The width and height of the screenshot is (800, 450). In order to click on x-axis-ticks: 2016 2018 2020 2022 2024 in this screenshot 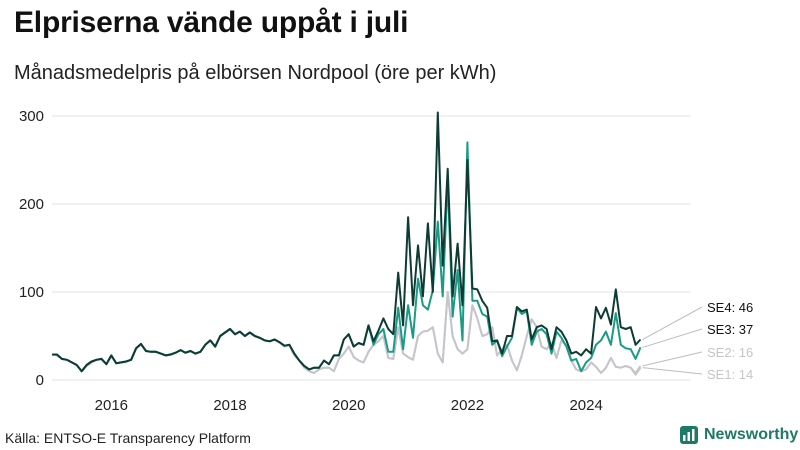, I will do `click(349, 405)`.